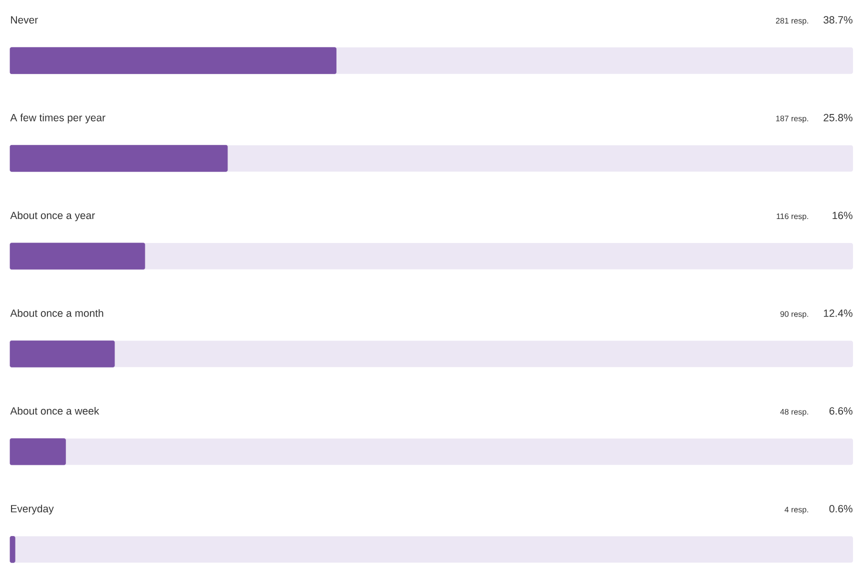  I want to click on y-tick-label: About once a week, so click(55, 410).